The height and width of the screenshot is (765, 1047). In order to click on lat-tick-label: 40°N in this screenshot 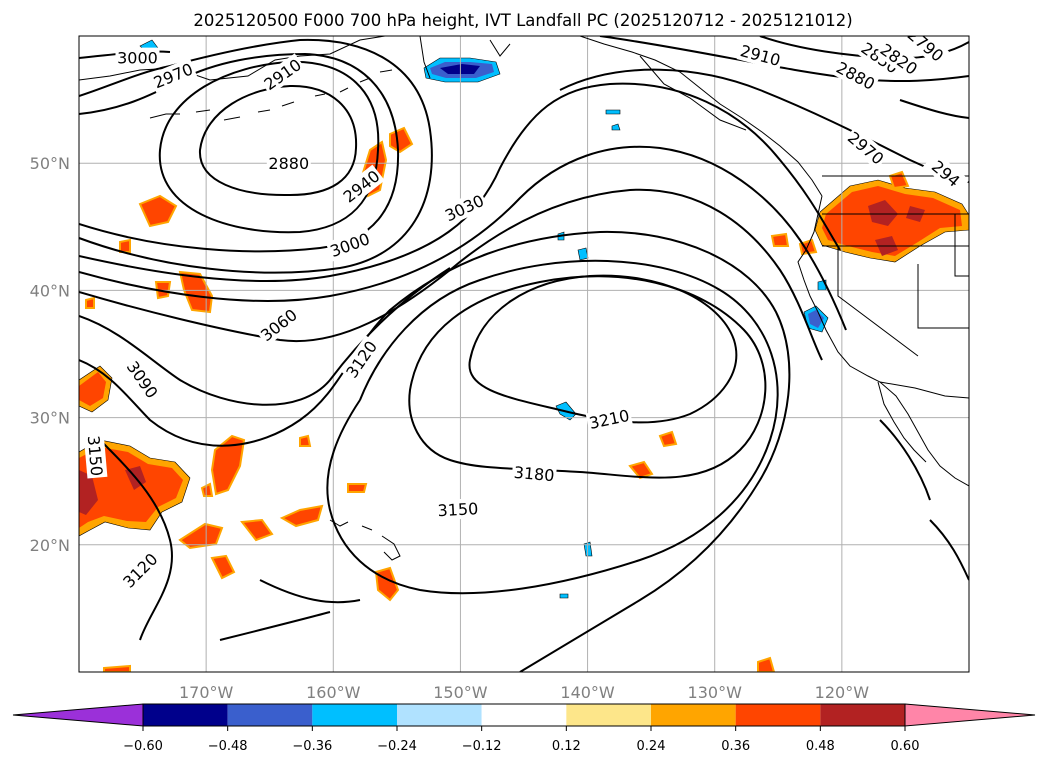, I will do `click(50, 290)`.